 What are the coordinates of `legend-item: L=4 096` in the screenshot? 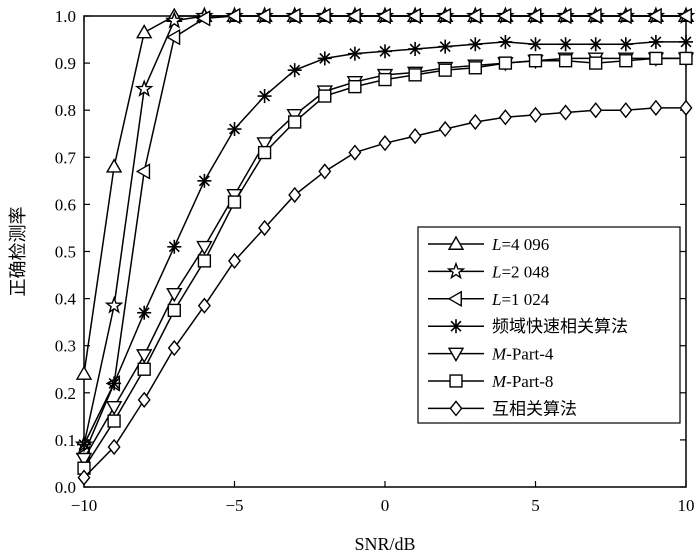 It's located at (488, 244).